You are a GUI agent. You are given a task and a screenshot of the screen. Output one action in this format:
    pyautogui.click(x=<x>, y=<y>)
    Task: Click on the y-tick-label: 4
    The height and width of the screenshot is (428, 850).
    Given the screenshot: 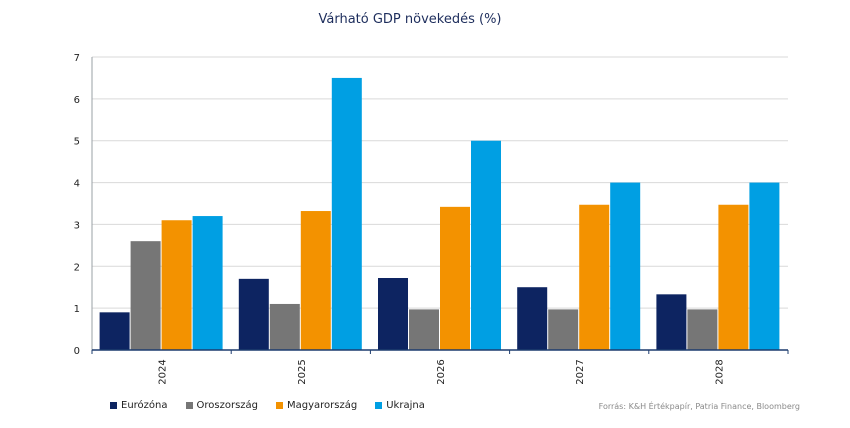 What is the action you would take?
    pyautogui.click(x=77, y=184)
    